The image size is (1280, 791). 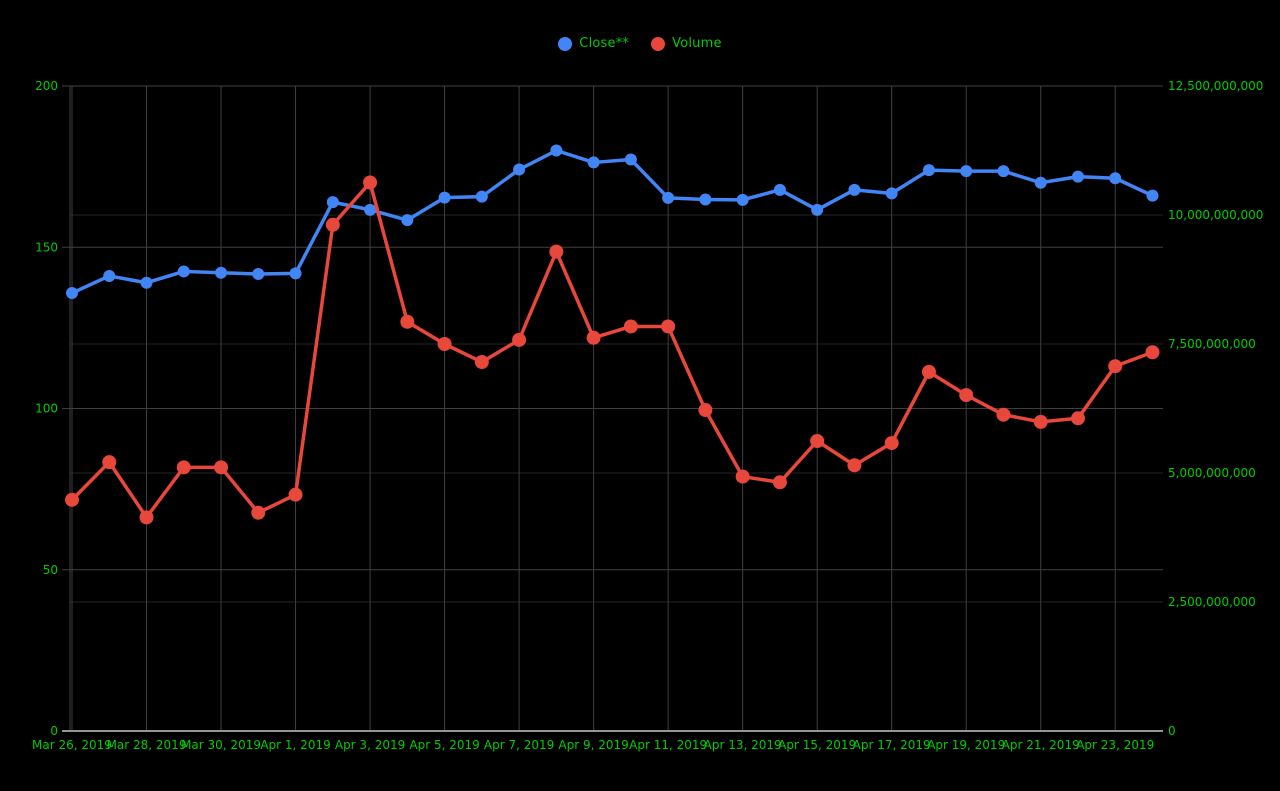 I want to click on right-axis-tick-label: 12,500,000,000, so click(x=1215, y=86).